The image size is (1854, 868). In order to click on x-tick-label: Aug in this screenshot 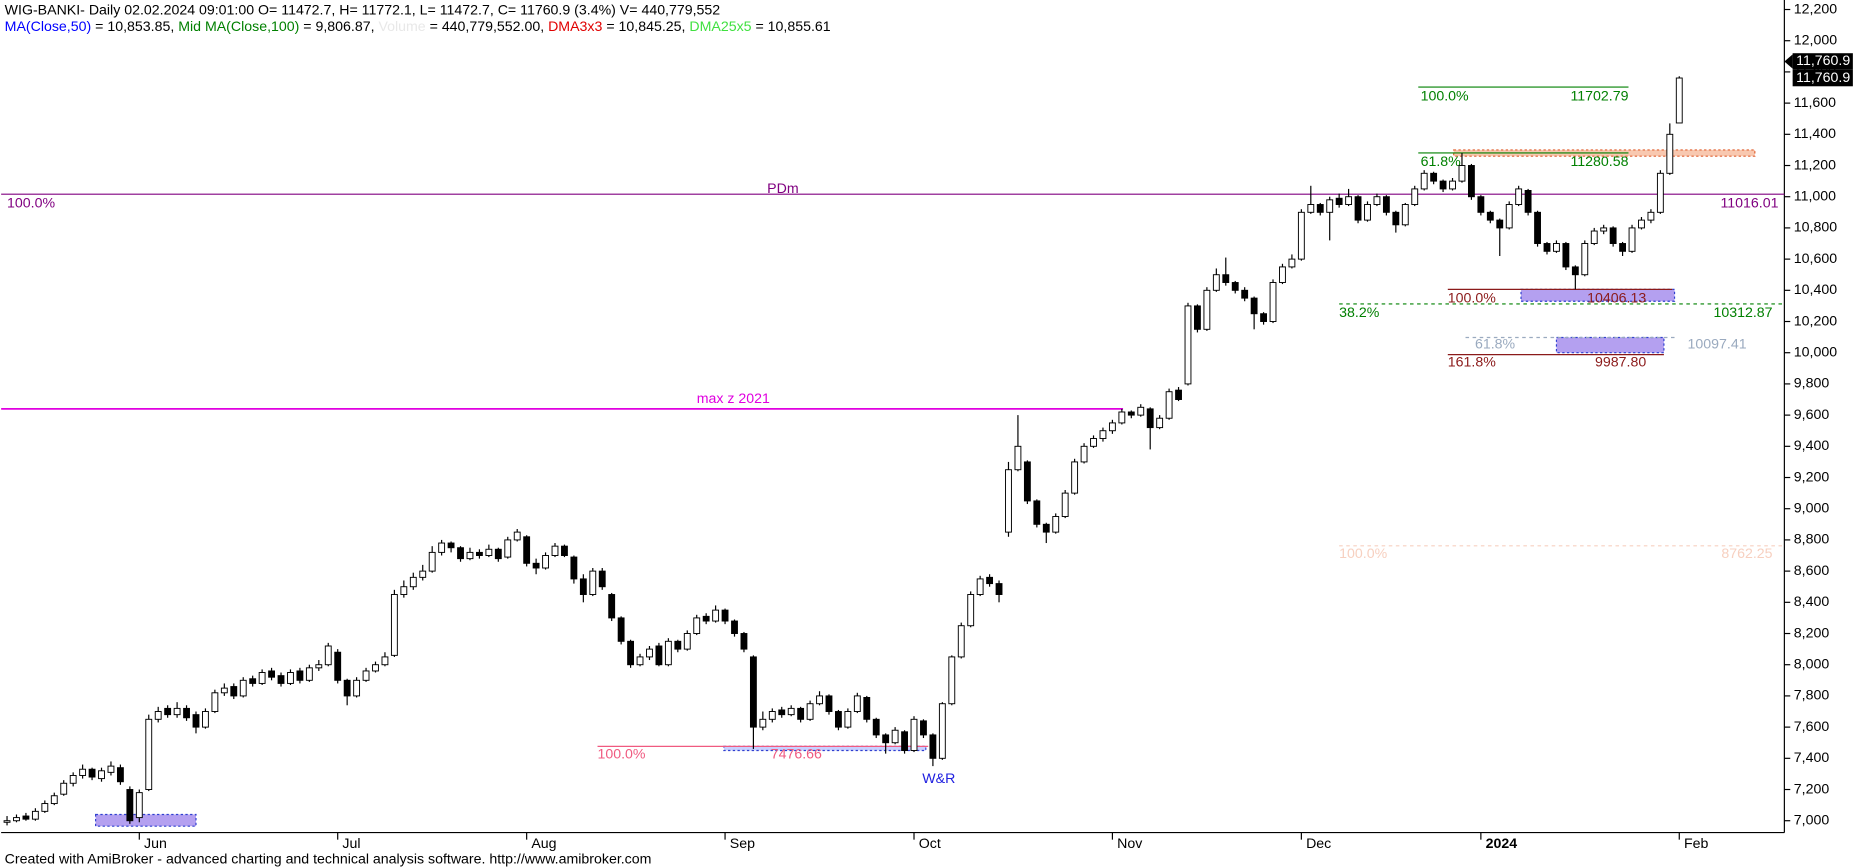, I will do `click(543, 844)`.